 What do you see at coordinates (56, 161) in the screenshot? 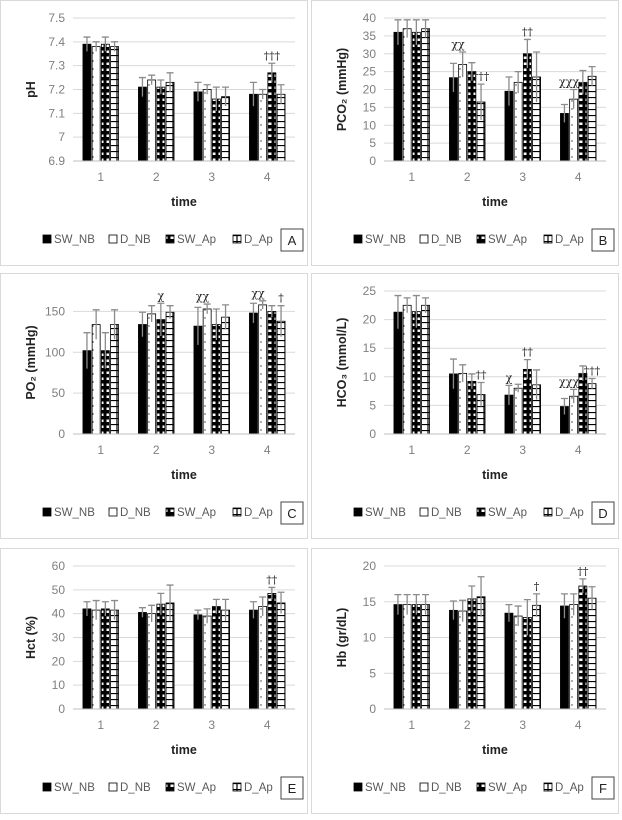
I see `y-tick-label: 6.9` at bounding box center [56, 161].